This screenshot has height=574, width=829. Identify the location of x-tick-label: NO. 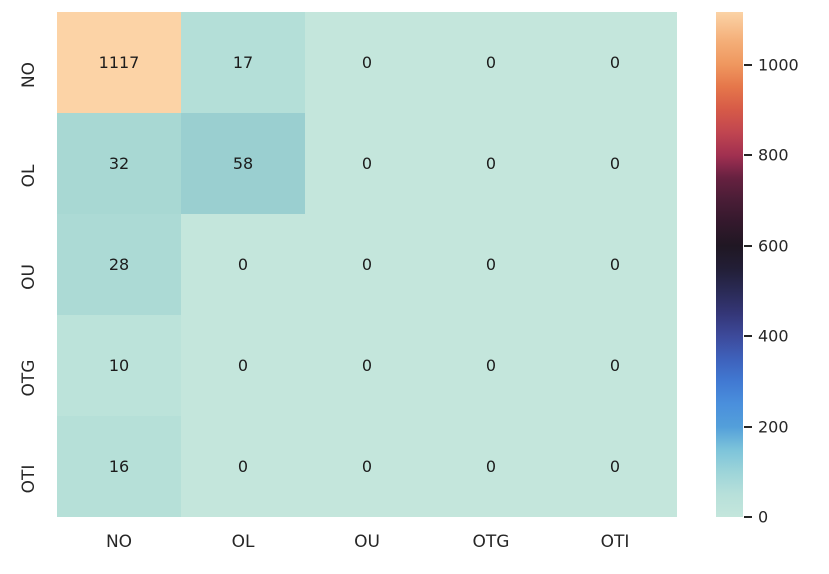
(119, 542).